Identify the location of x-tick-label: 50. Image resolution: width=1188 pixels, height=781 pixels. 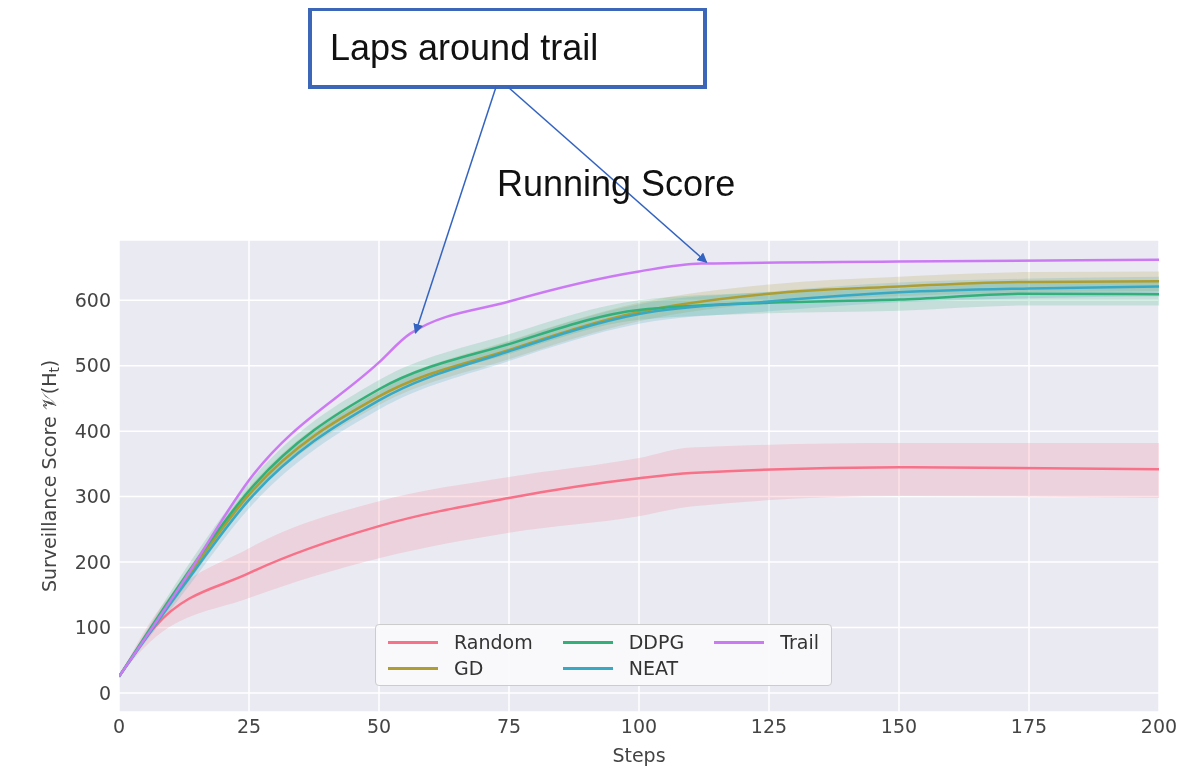
(379, 726).